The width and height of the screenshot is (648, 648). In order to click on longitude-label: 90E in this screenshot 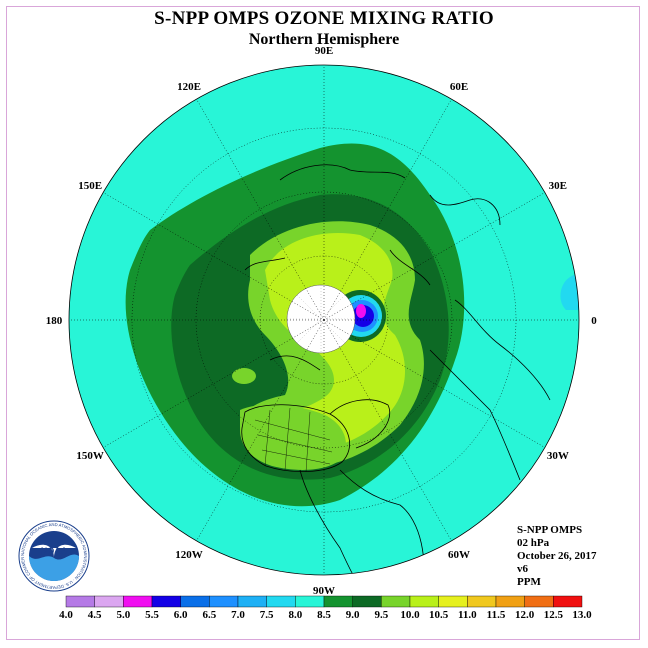, I will do `click(324, 51)`.